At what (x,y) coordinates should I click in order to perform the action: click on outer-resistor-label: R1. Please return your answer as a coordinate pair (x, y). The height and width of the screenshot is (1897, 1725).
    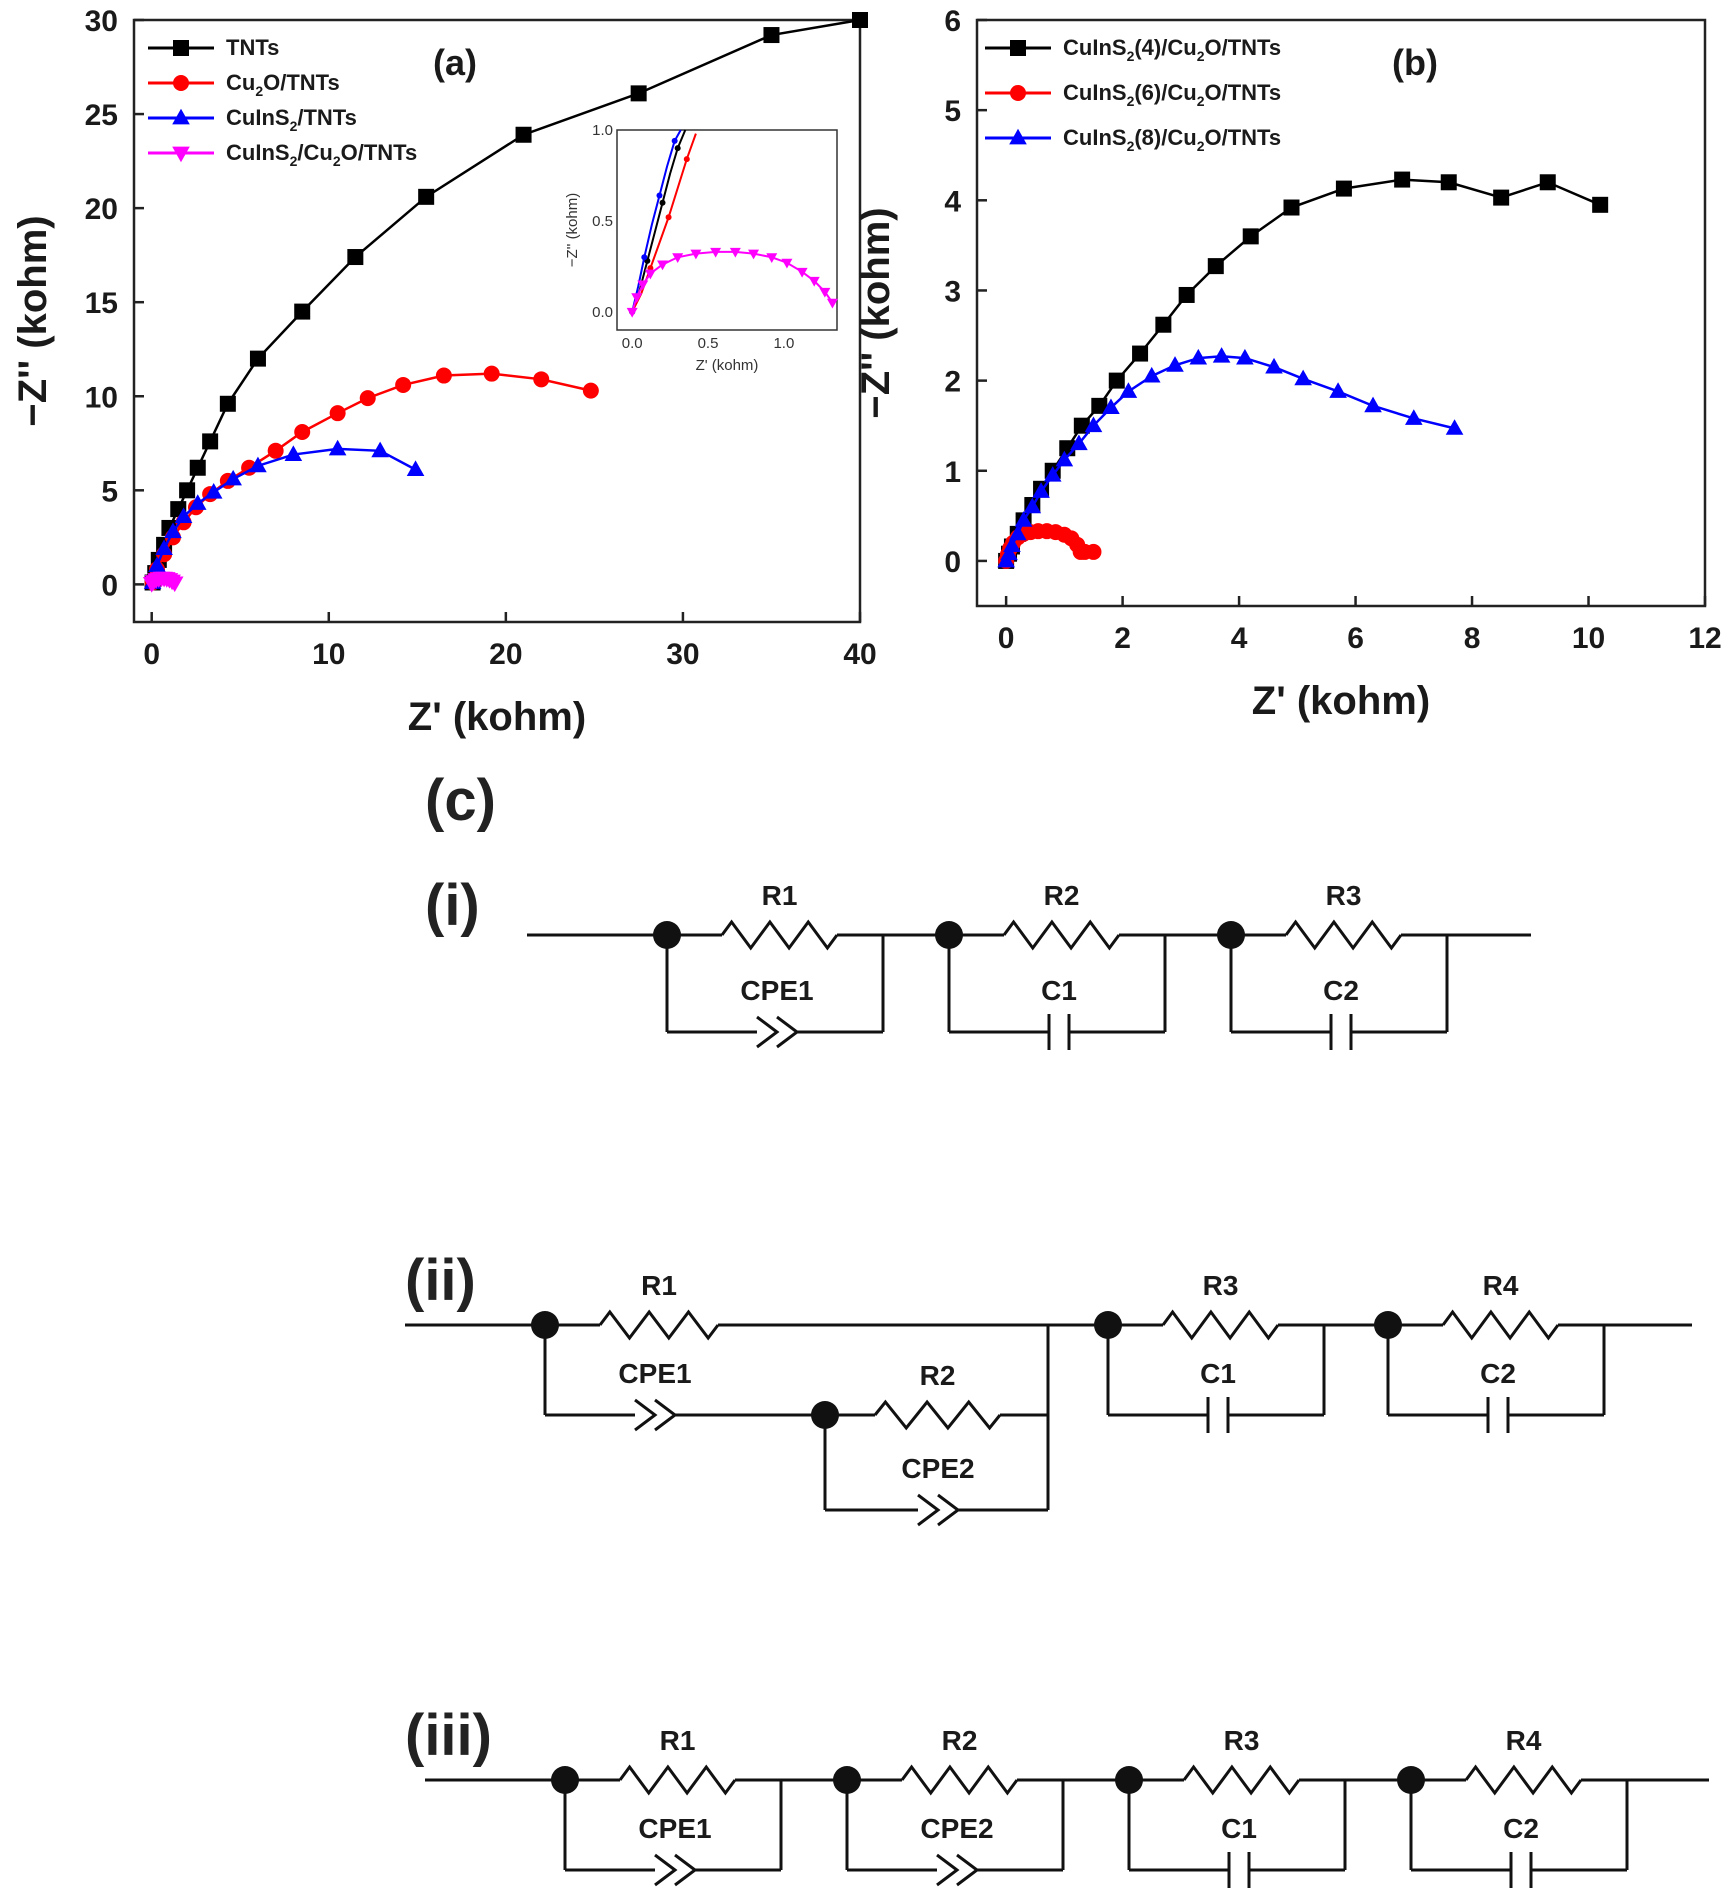
    Looking at the image, I should click on (659, 1285).